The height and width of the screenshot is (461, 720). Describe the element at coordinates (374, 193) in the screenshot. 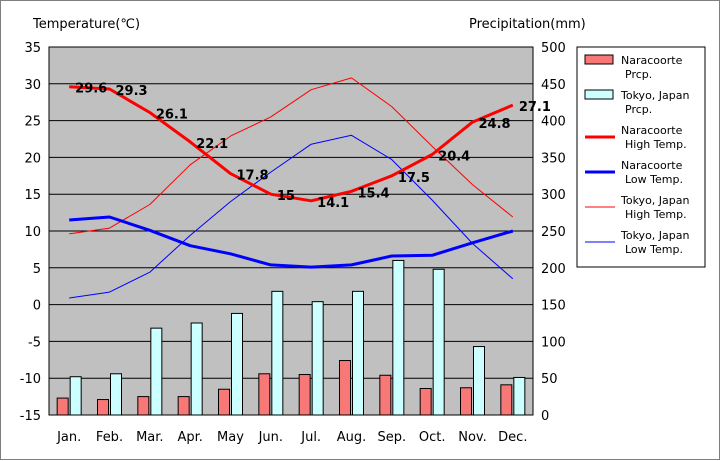

I see `data-label-naracoorte-high: 15.4` at that location.